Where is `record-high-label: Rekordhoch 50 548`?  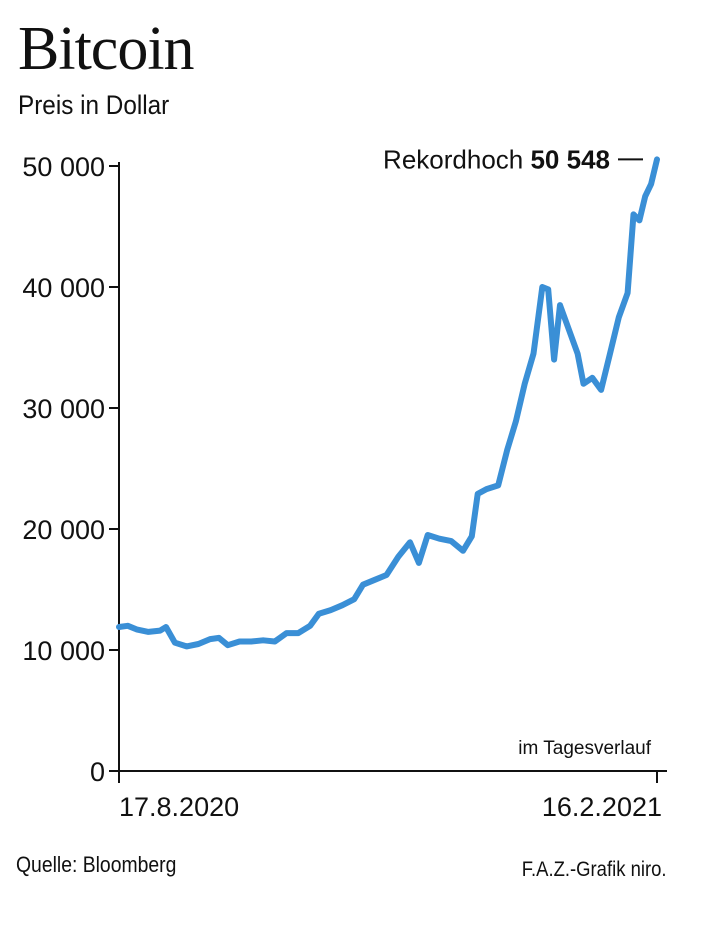
record-high-label: Rekordhoch 50 548 is located at coordinates (496, 159).